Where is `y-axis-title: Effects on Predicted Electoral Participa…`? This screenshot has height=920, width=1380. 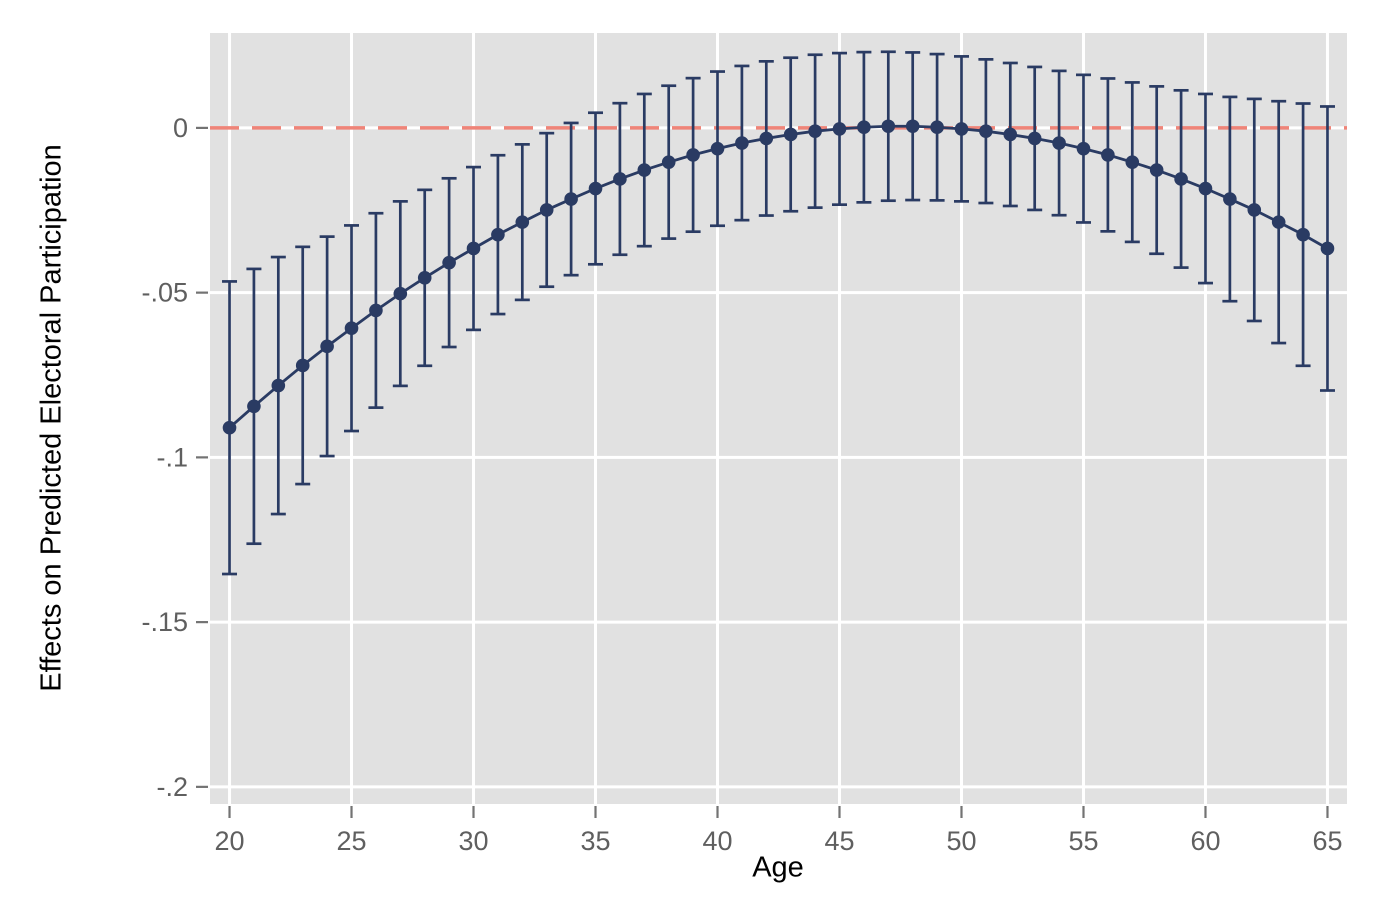
y-axis-title: Effects on Predicted Electoral Participa… is located at coordinates (51, 418).